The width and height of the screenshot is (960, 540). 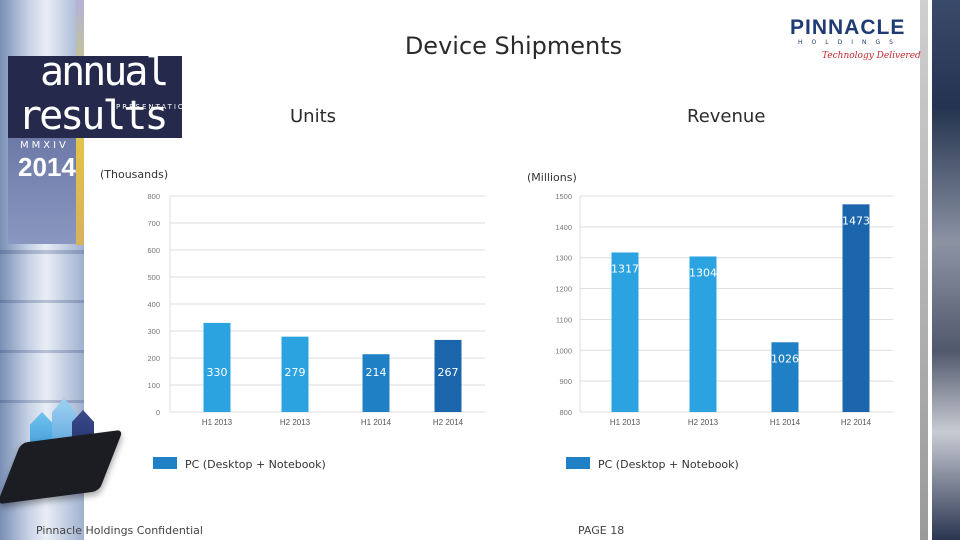 What do you see at coordinates (154, 107) in the screenshot?
I see `logo-word-presentation: PRESENTATION` at bounding box center [154, 107].